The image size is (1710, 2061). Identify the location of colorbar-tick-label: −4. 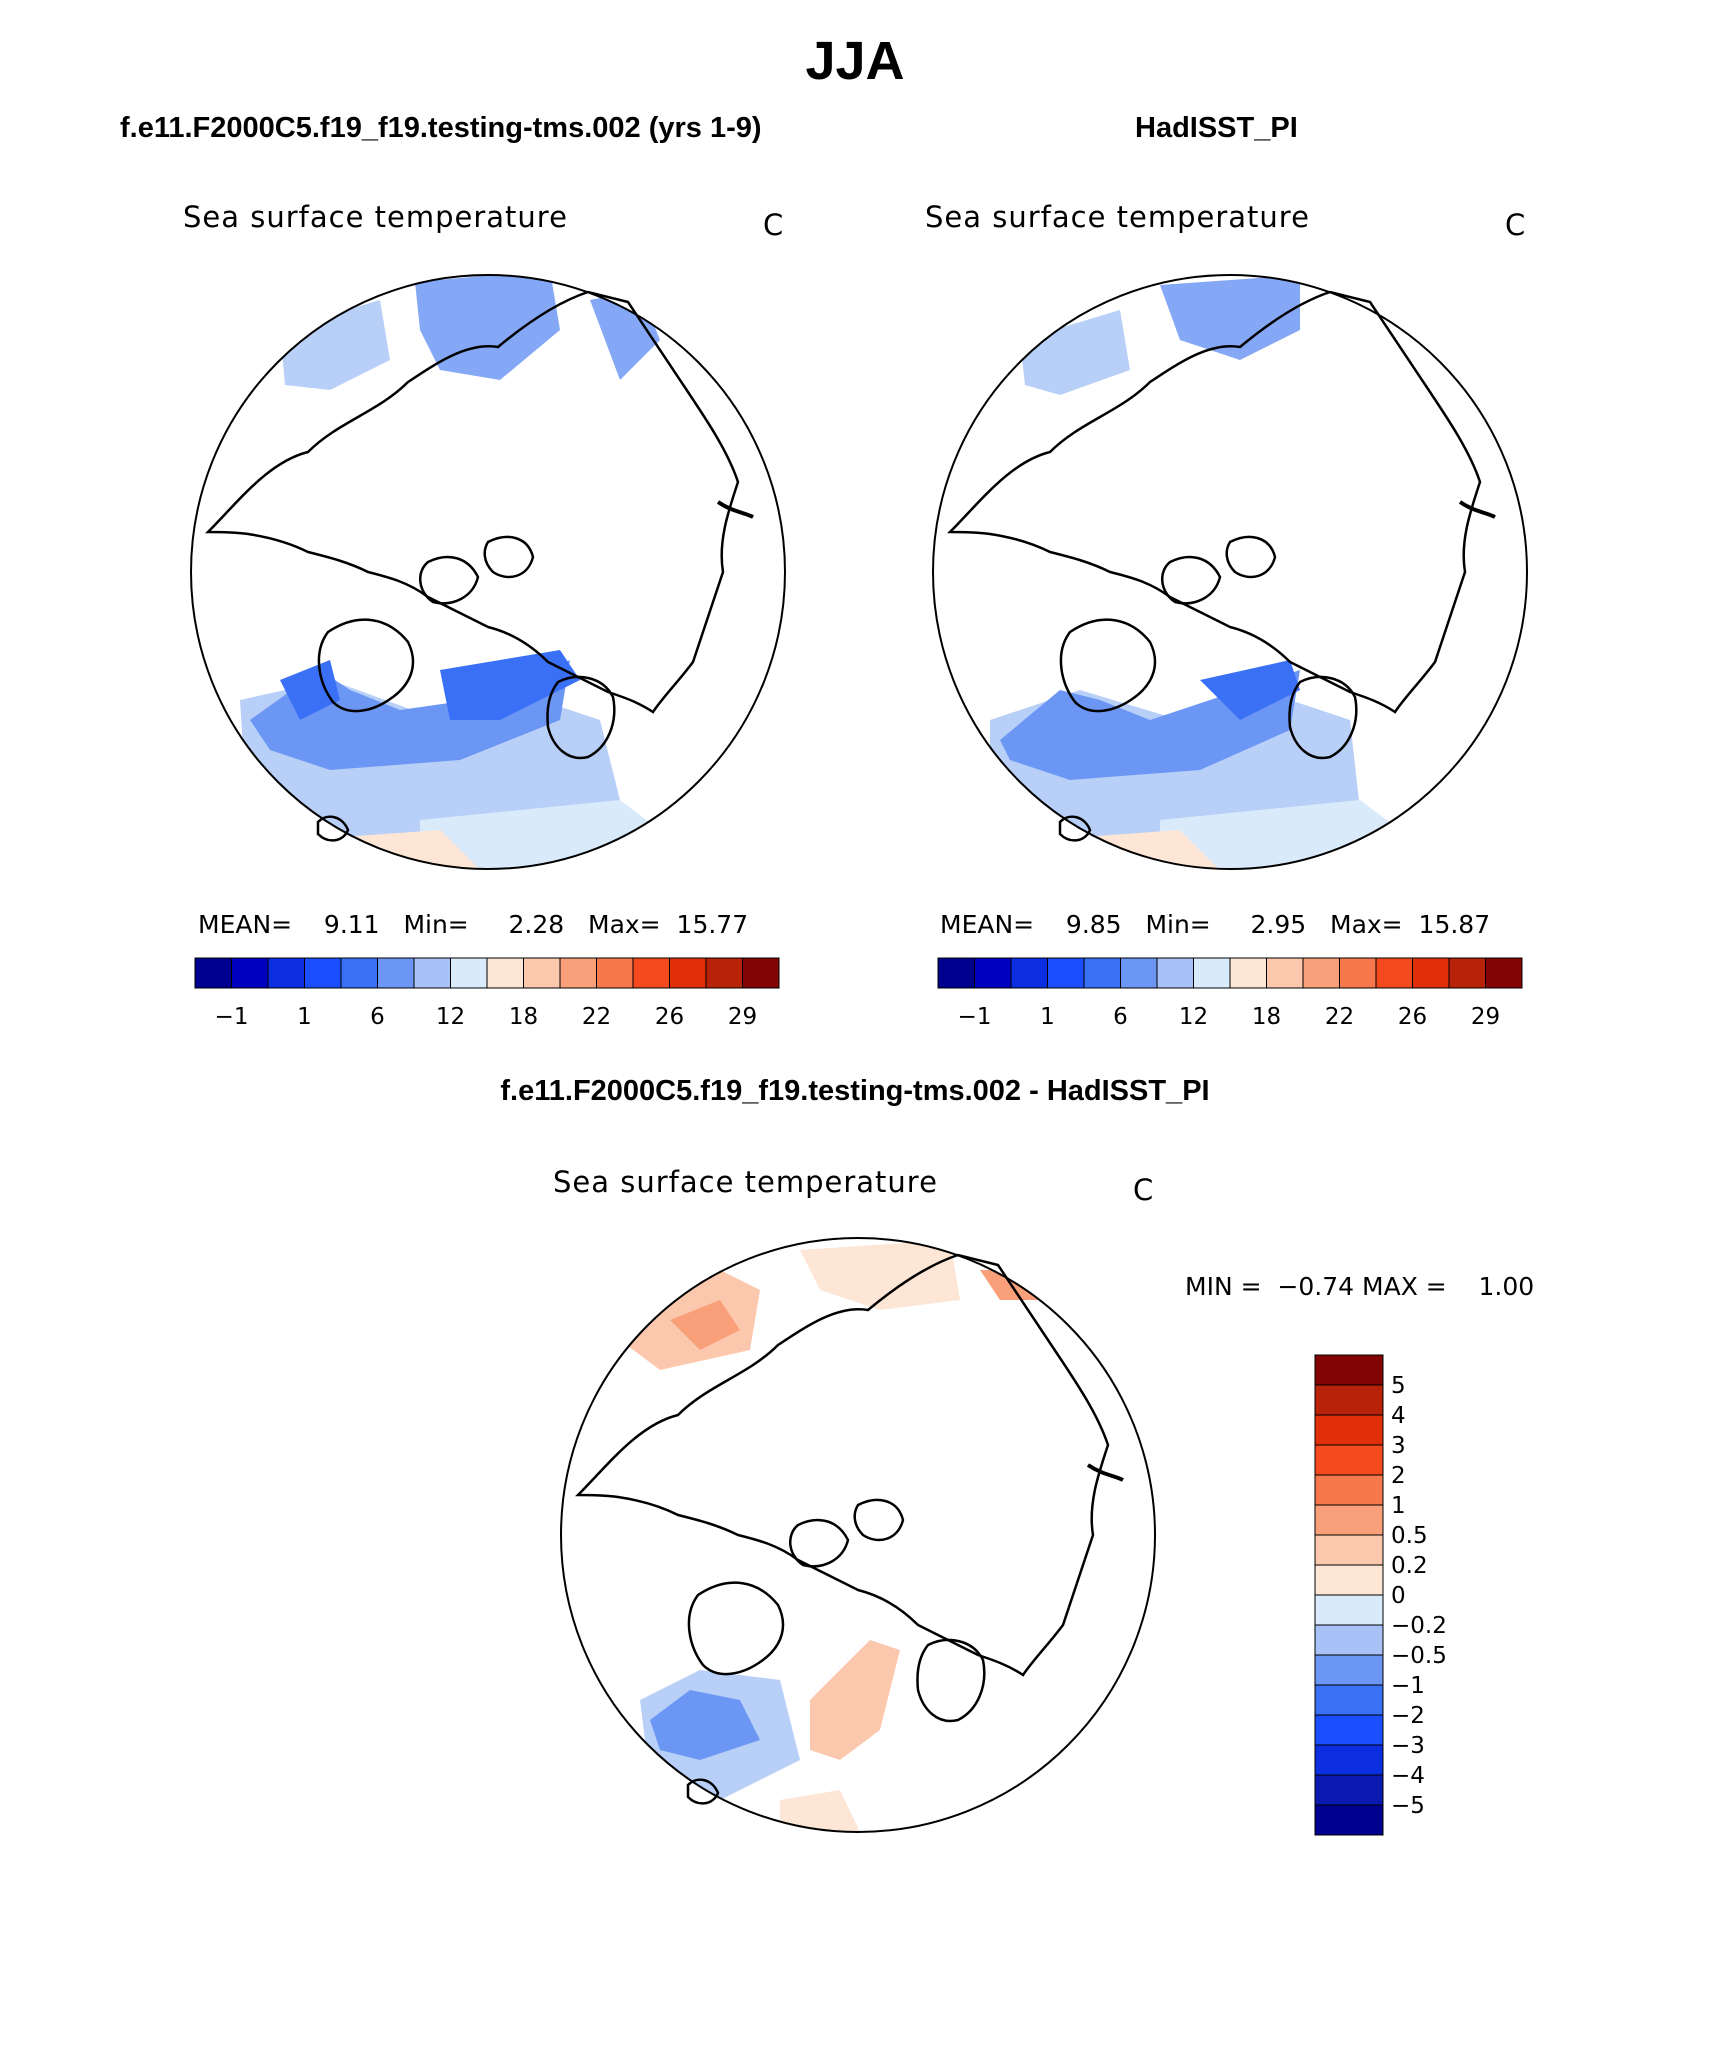
(1408, 1776).